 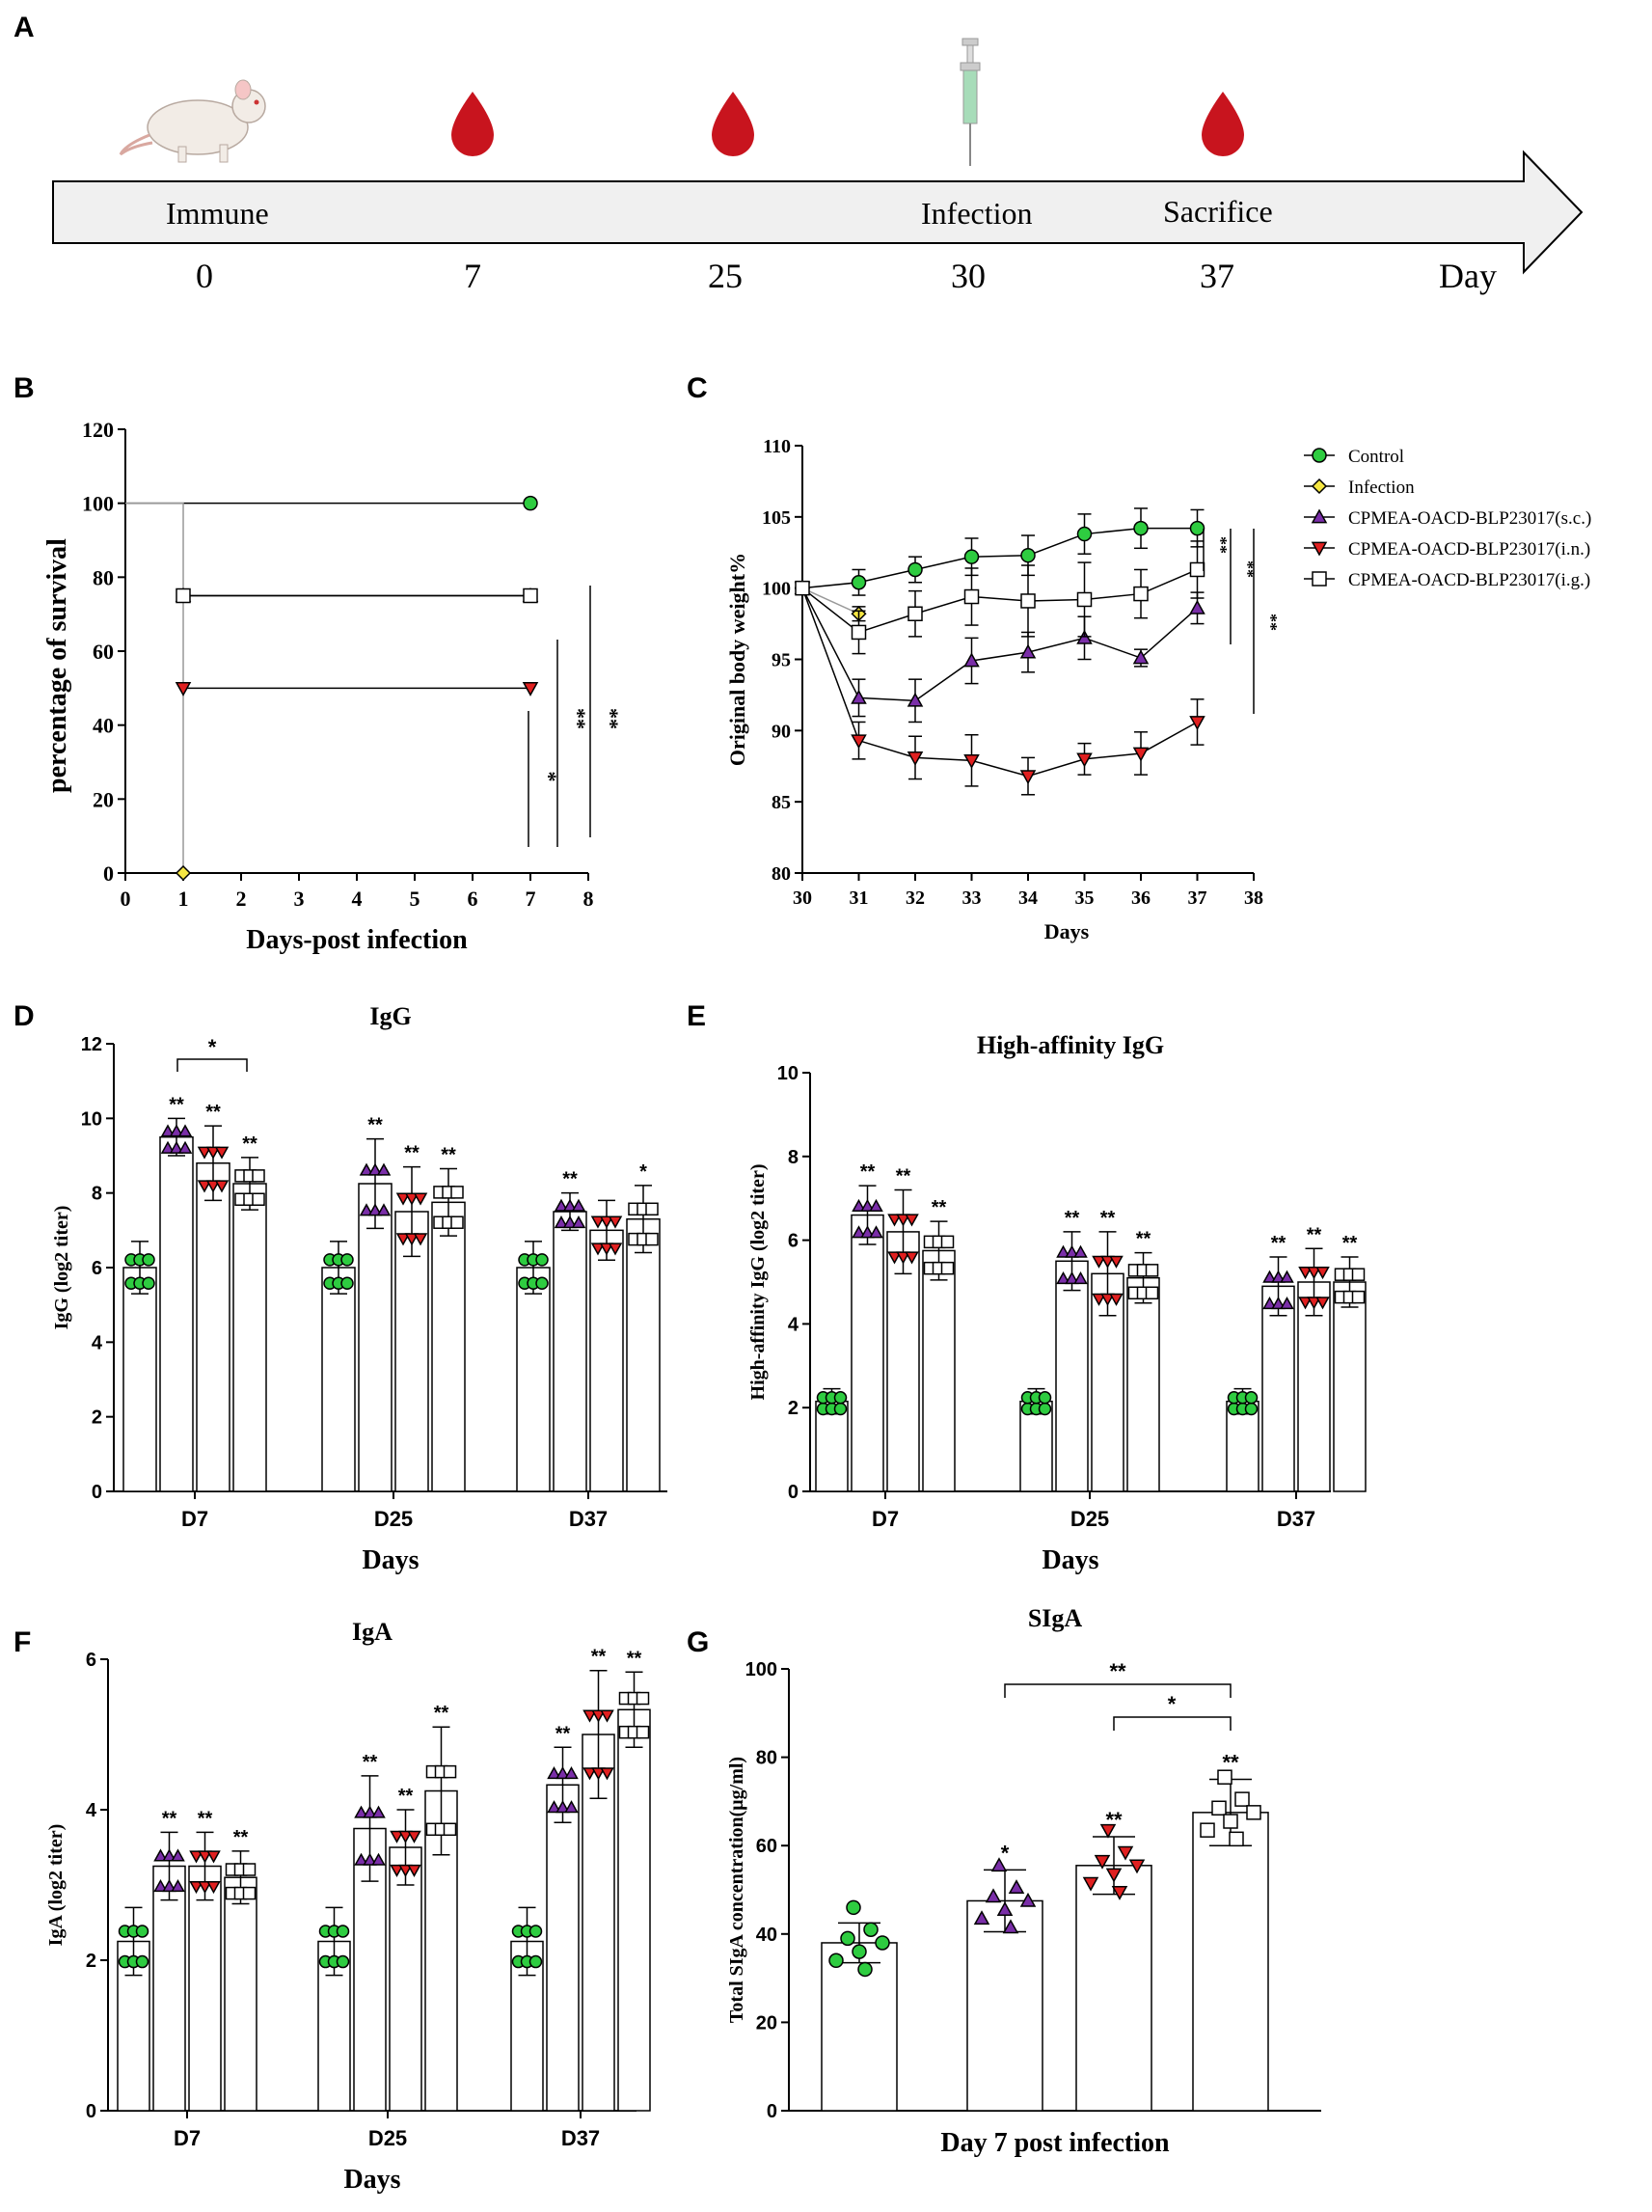 I want to click on y-axis-label: Original body weight%, so click(x=737, y=659).